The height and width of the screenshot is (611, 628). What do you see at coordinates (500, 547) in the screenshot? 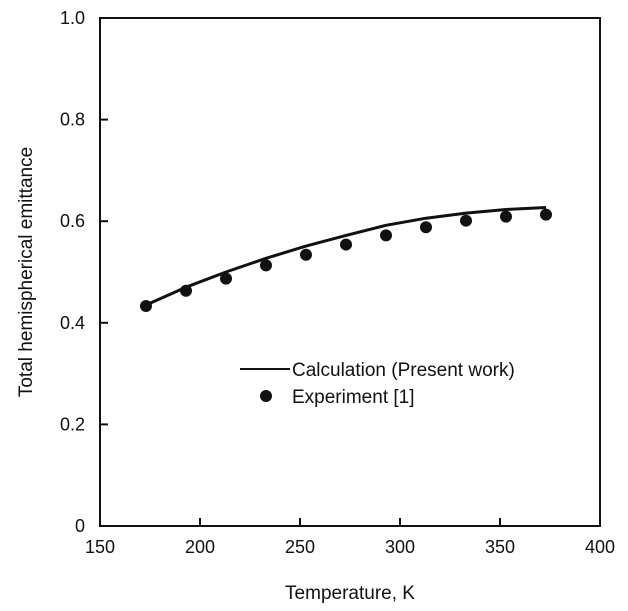
I see `x-tick-label: 350` at bounding box center [500, 547].